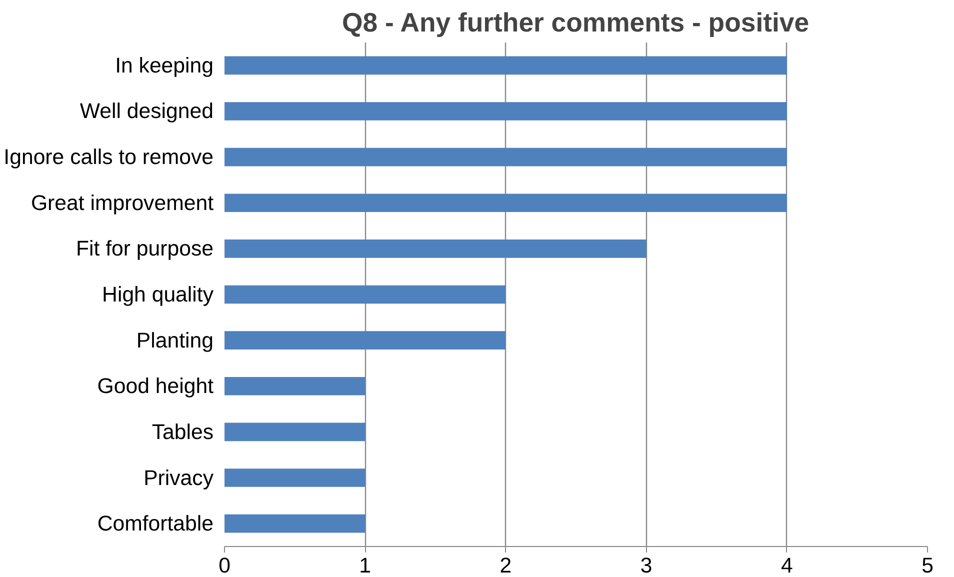 This screenshot has height=577, width=954. I want to click on y-tick-label: In keeping, so click(164, 65).